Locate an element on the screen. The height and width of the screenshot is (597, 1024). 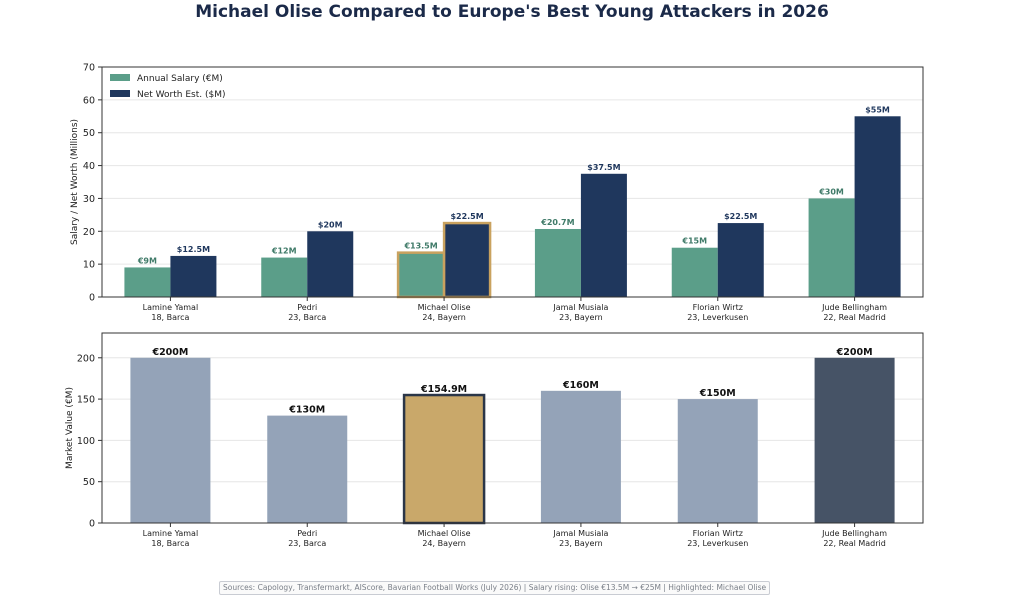
net-worth-data-label: $55M is located at coordinates (877, 109).